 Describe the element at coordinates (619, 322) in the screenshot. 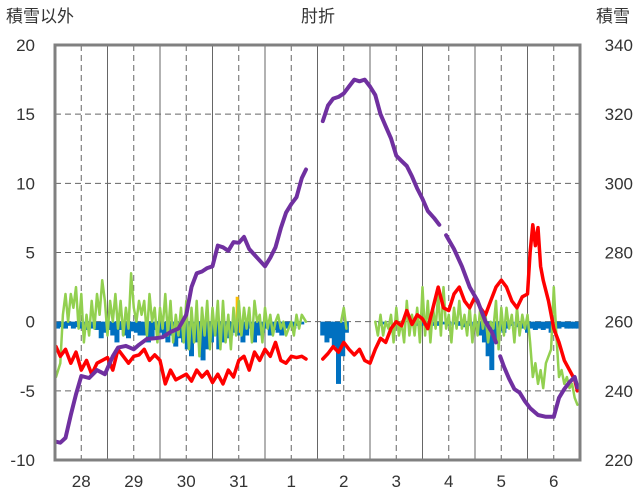

I see `right-tick-label: 260` at that location.